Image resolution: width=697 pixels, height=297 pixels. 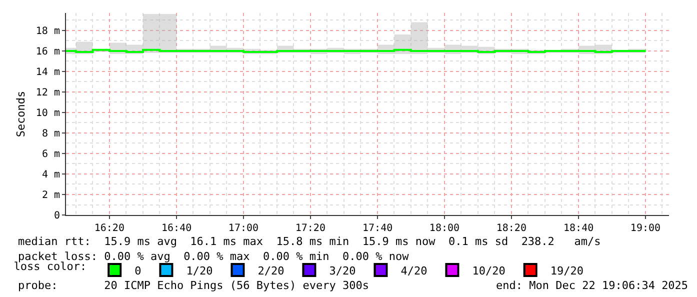 What do you see at coordinates (48, 31) in the screenshot?
I see `y-tick-label: 18 m` at bounding box center [48, 31].